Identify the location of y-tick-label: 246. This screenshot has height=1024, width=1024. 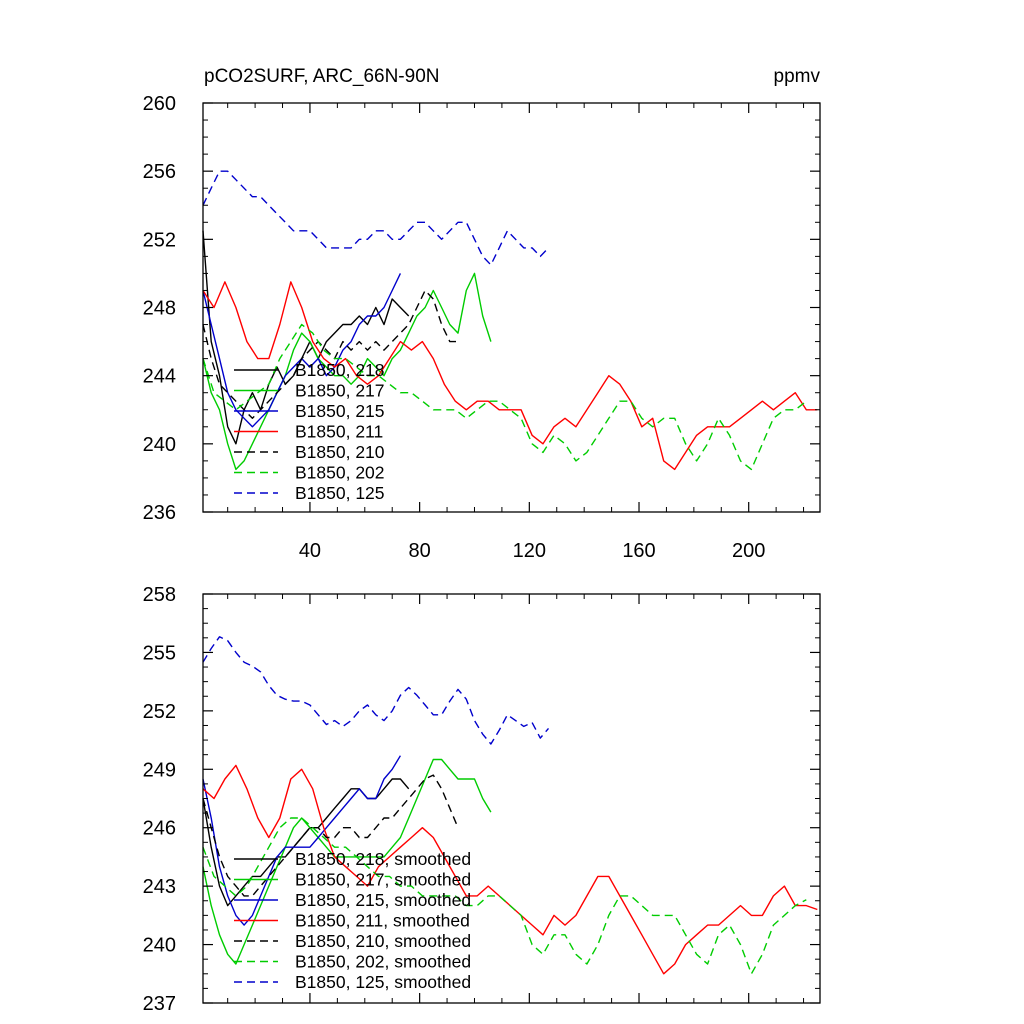
(159, 829).